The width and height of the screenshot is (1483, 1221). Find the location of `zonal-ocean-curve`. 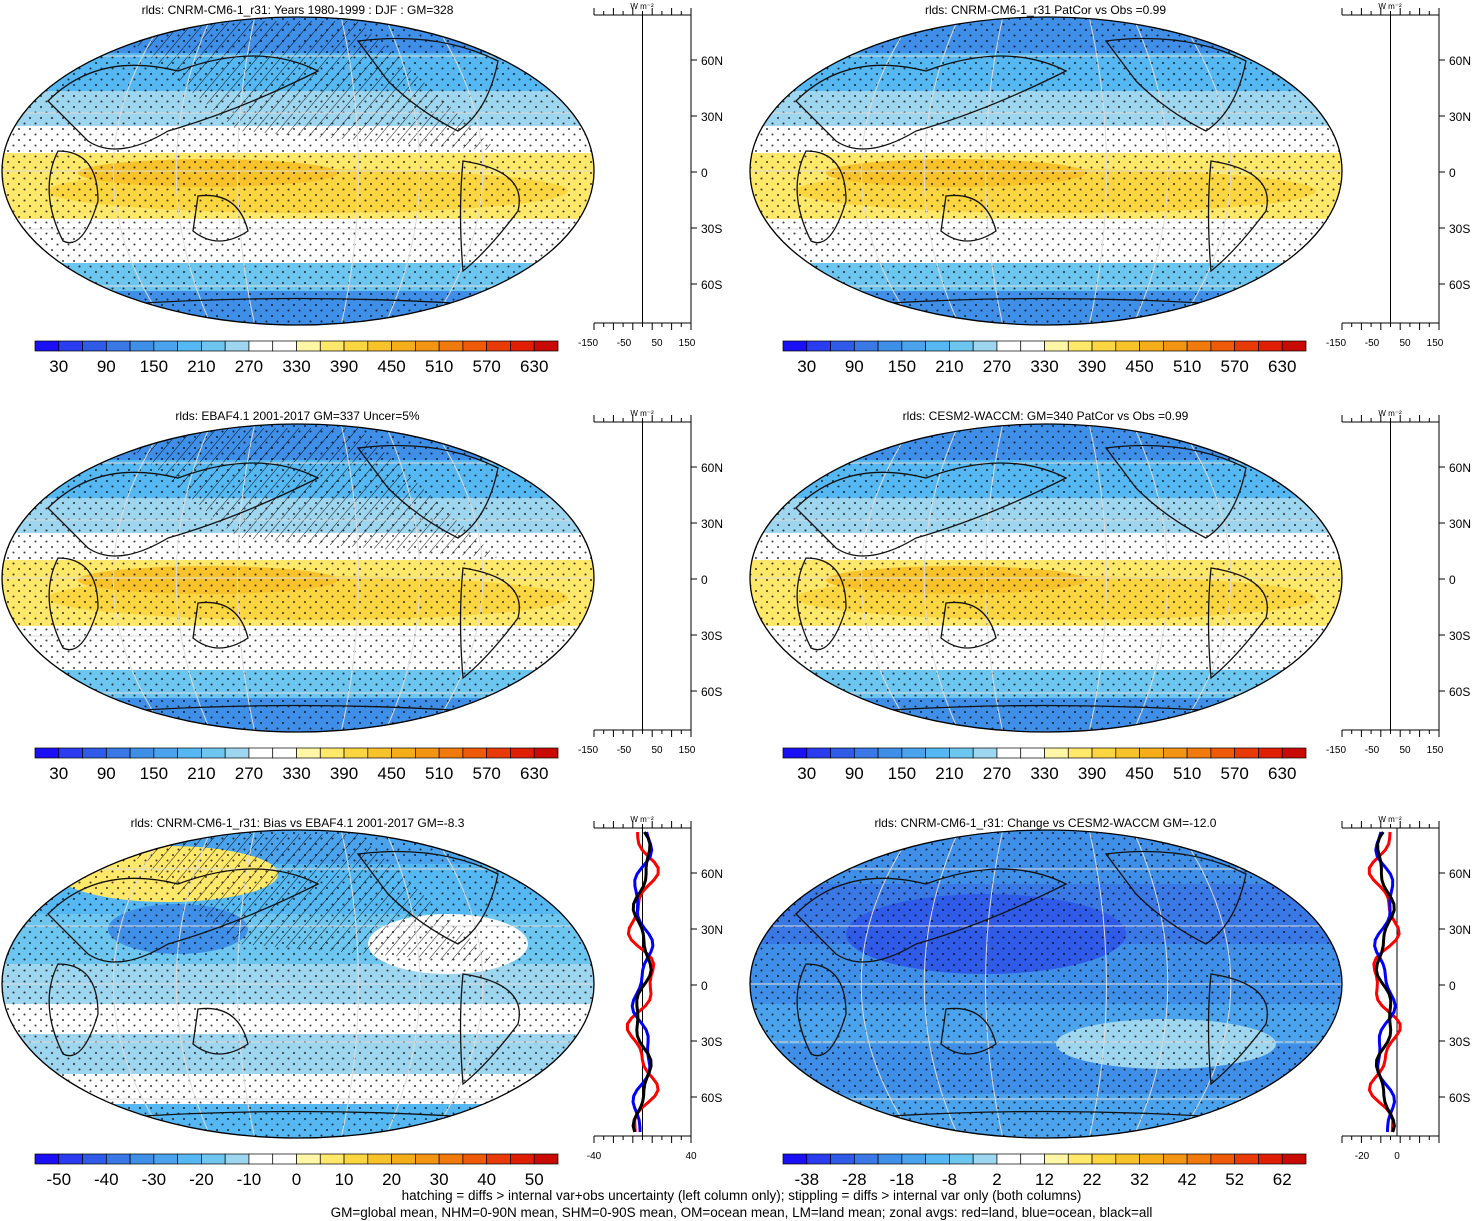

zonal-ocean-curve is located at coordinates (1385, 982).